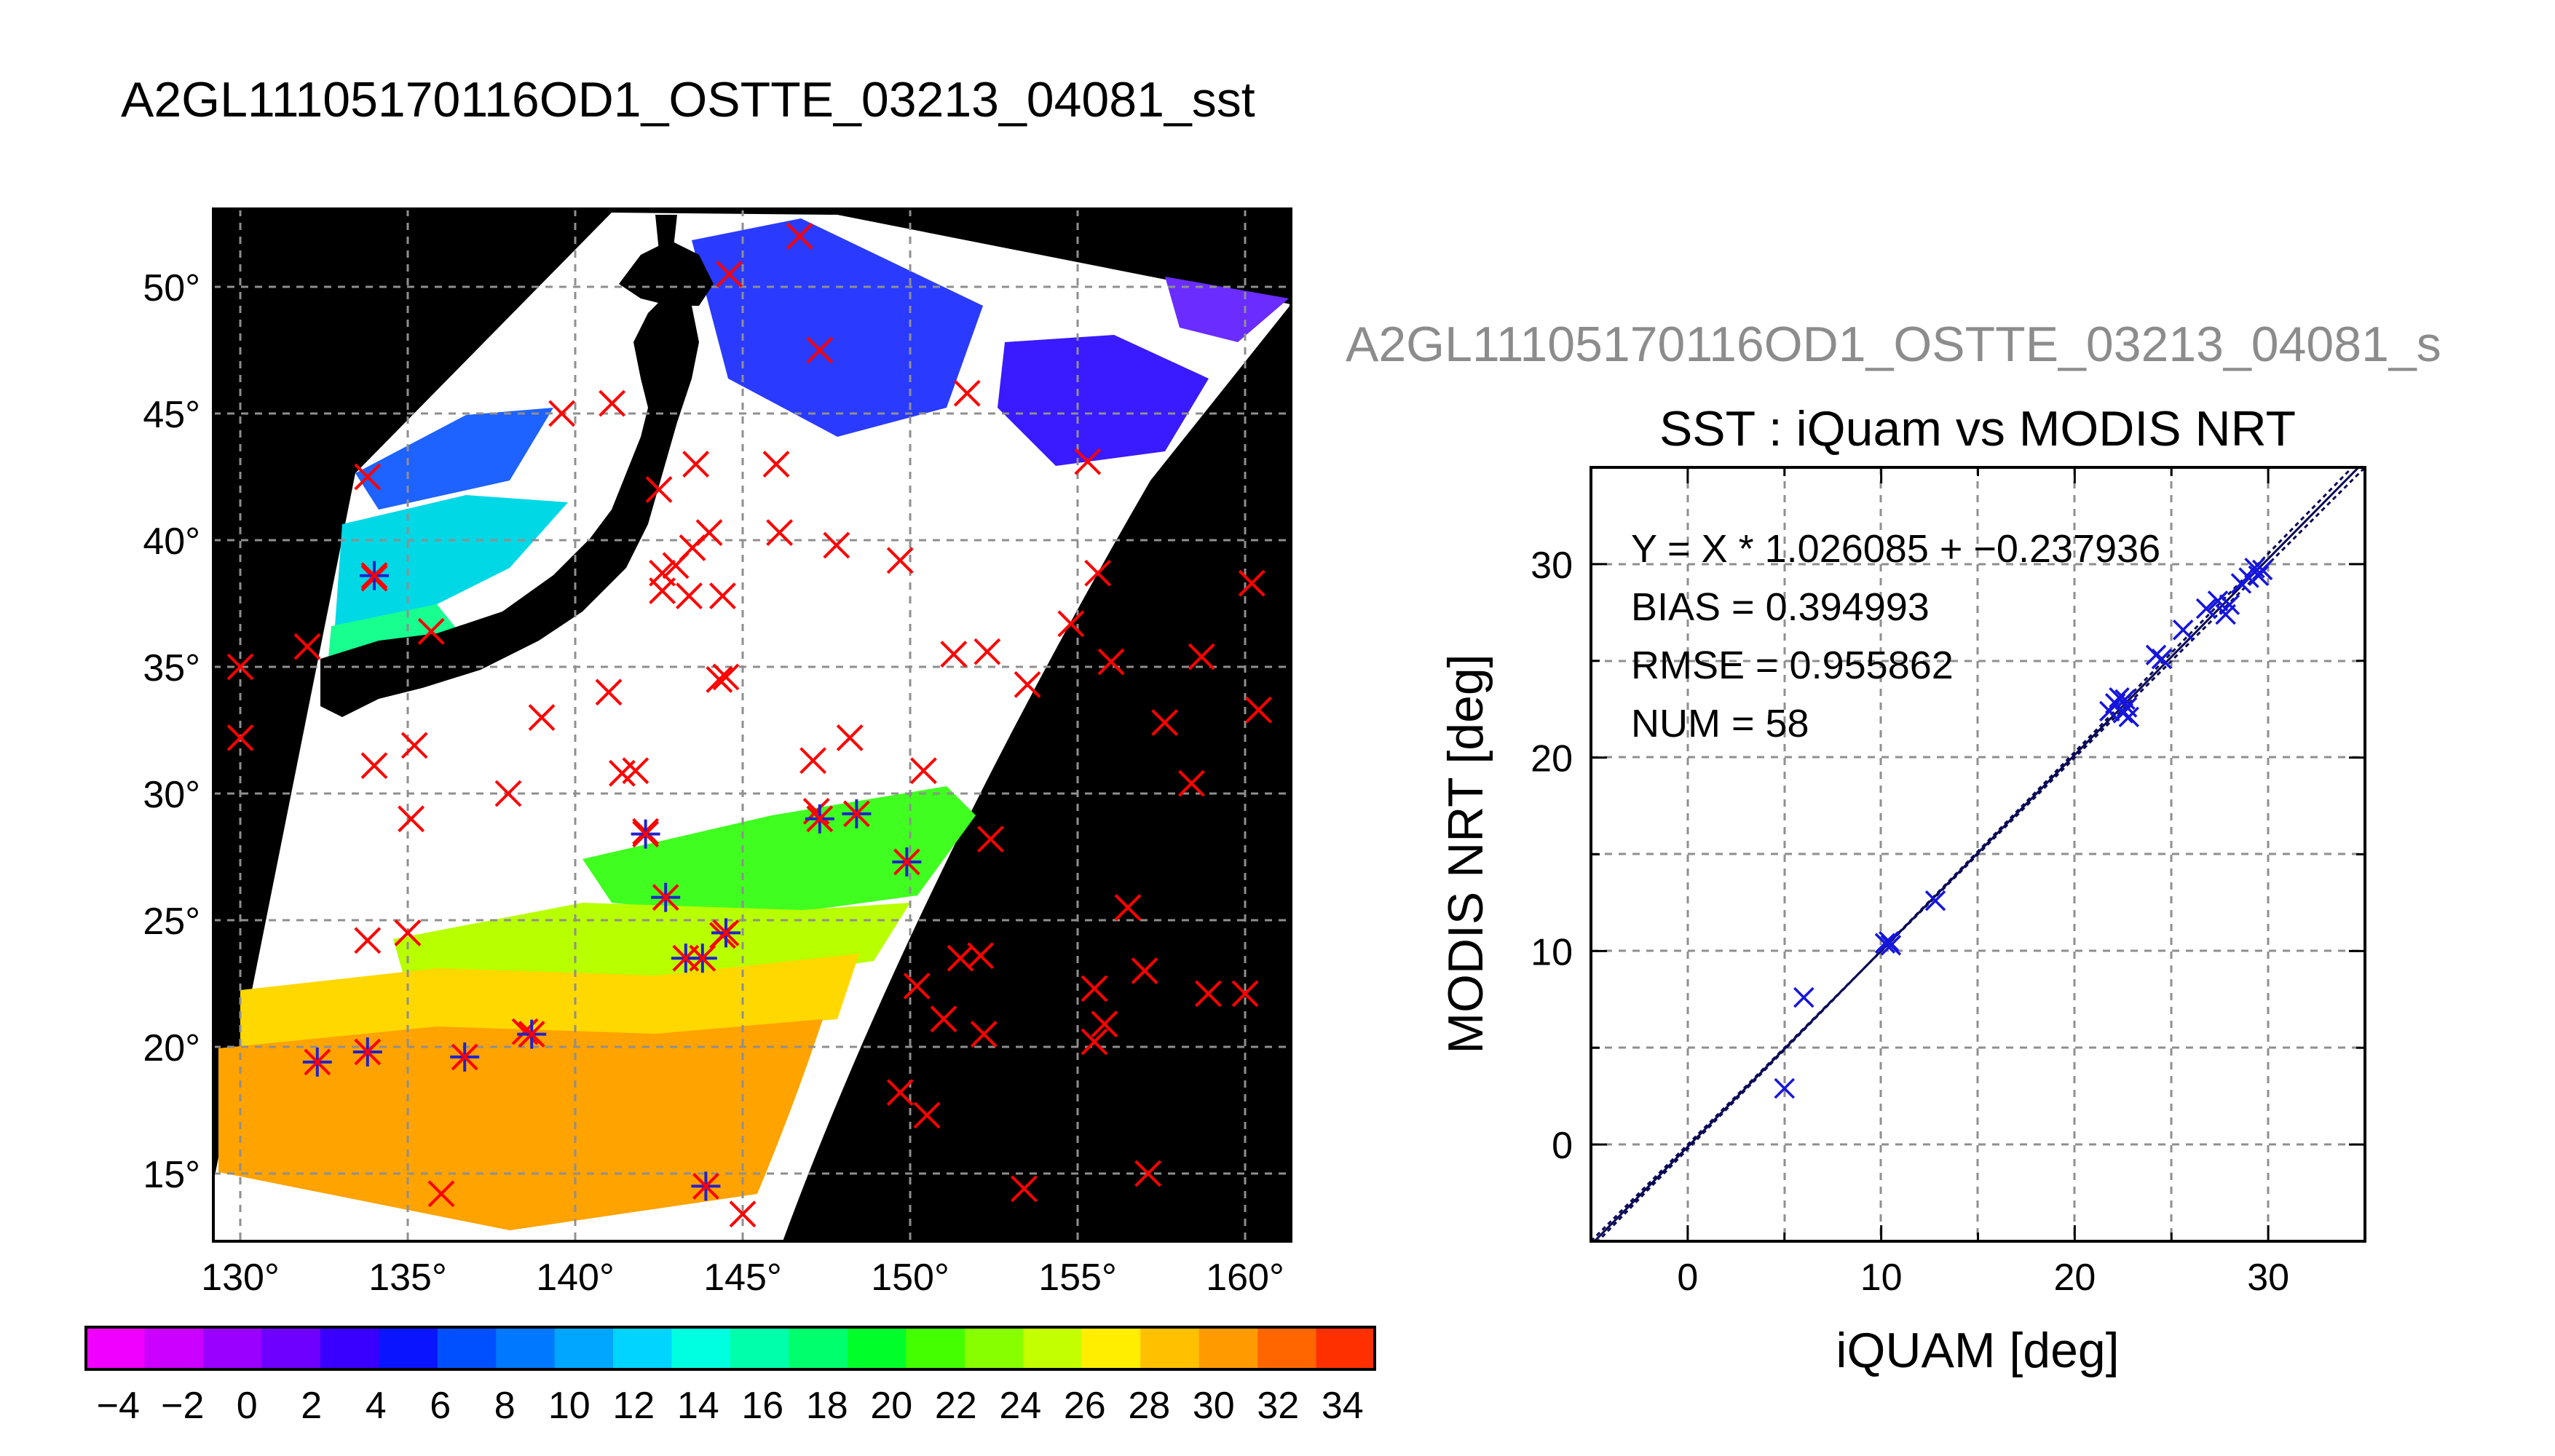 The height and width of the screenshot is (1456, 2555). What do you see at coordinates (666, 233) in the screenshot?
I see `landmass-sakhalin` at bounding box center [666, 233].